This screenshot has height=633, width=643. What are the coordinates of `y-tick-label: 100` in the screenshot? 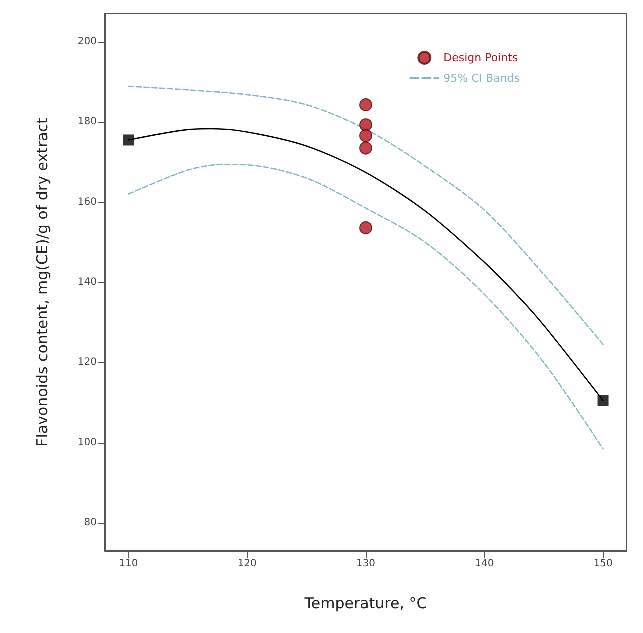 It's located at (87, 442).